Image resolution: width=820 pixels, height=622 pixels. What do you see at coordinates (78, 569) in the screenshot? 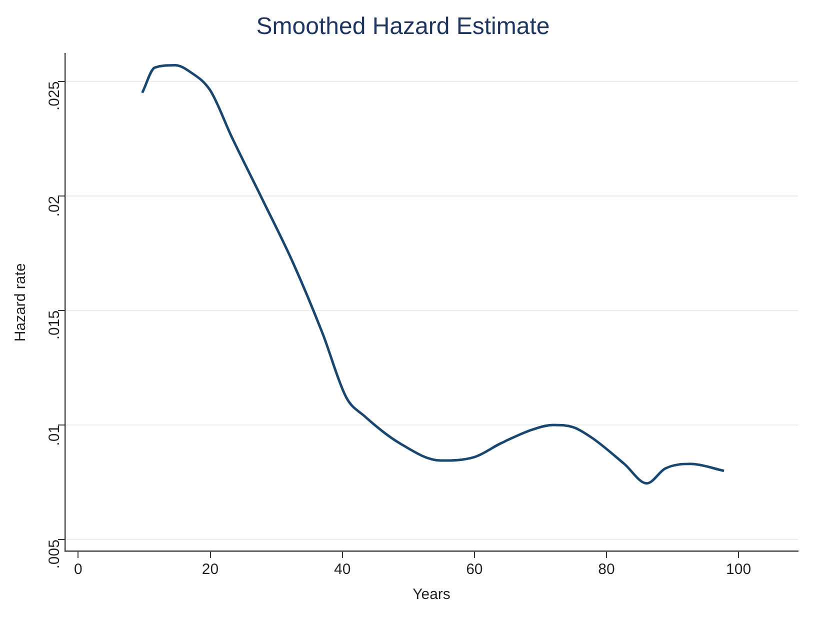
I see `x-tick-label: 0` at bounding box center [78, 569].